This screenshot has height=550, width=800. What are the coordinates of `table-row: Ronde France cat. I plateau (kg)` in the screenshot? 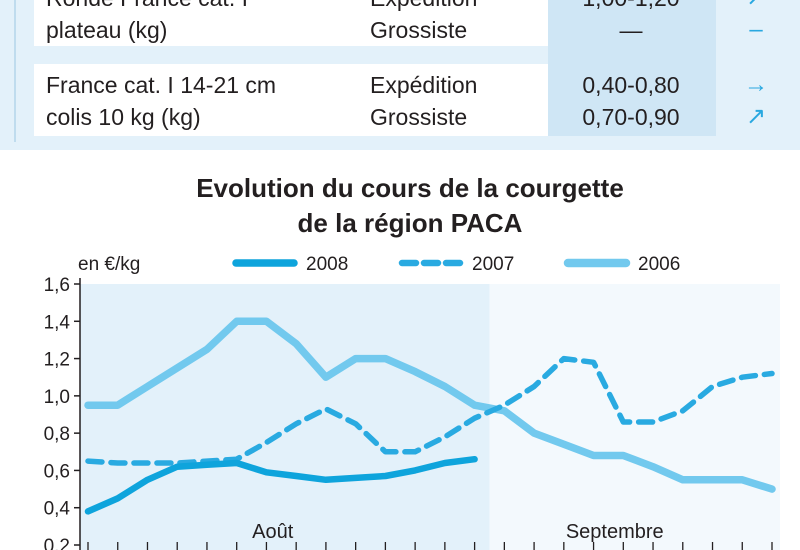 It's located at (147, 23).